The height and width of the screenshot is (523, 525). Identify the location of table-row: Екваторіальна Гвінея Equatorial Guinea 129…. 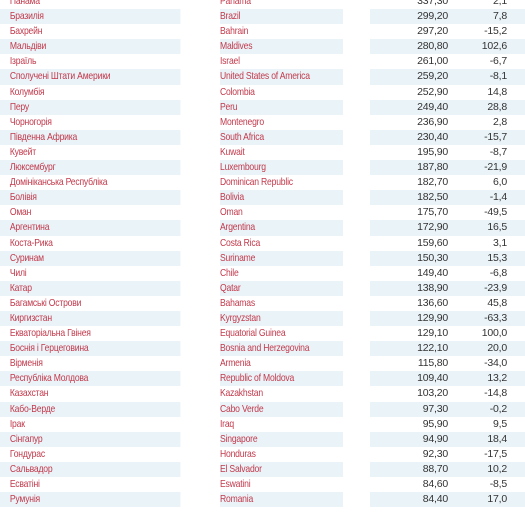
(262, 334).